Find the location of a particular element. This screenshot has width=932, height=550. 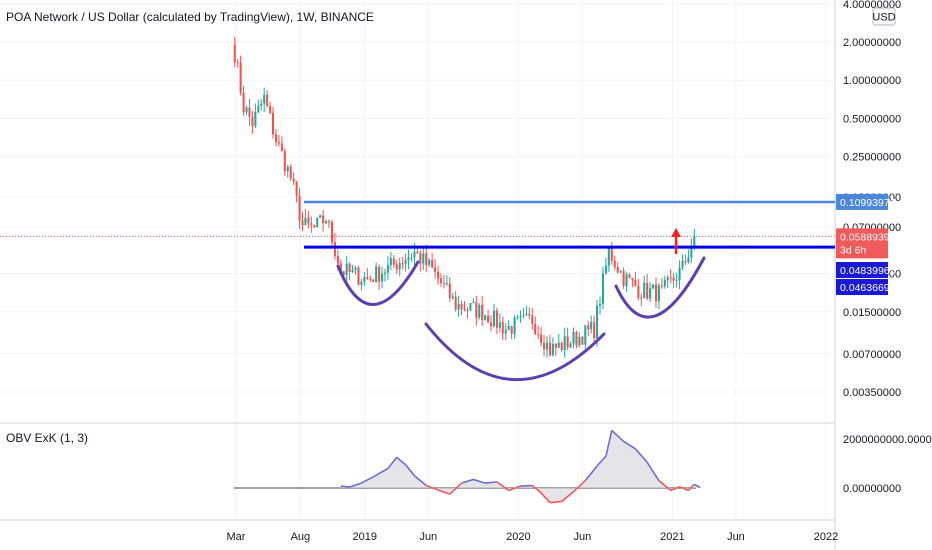

breakout-arrow-head is located at coordinates (676, 232).